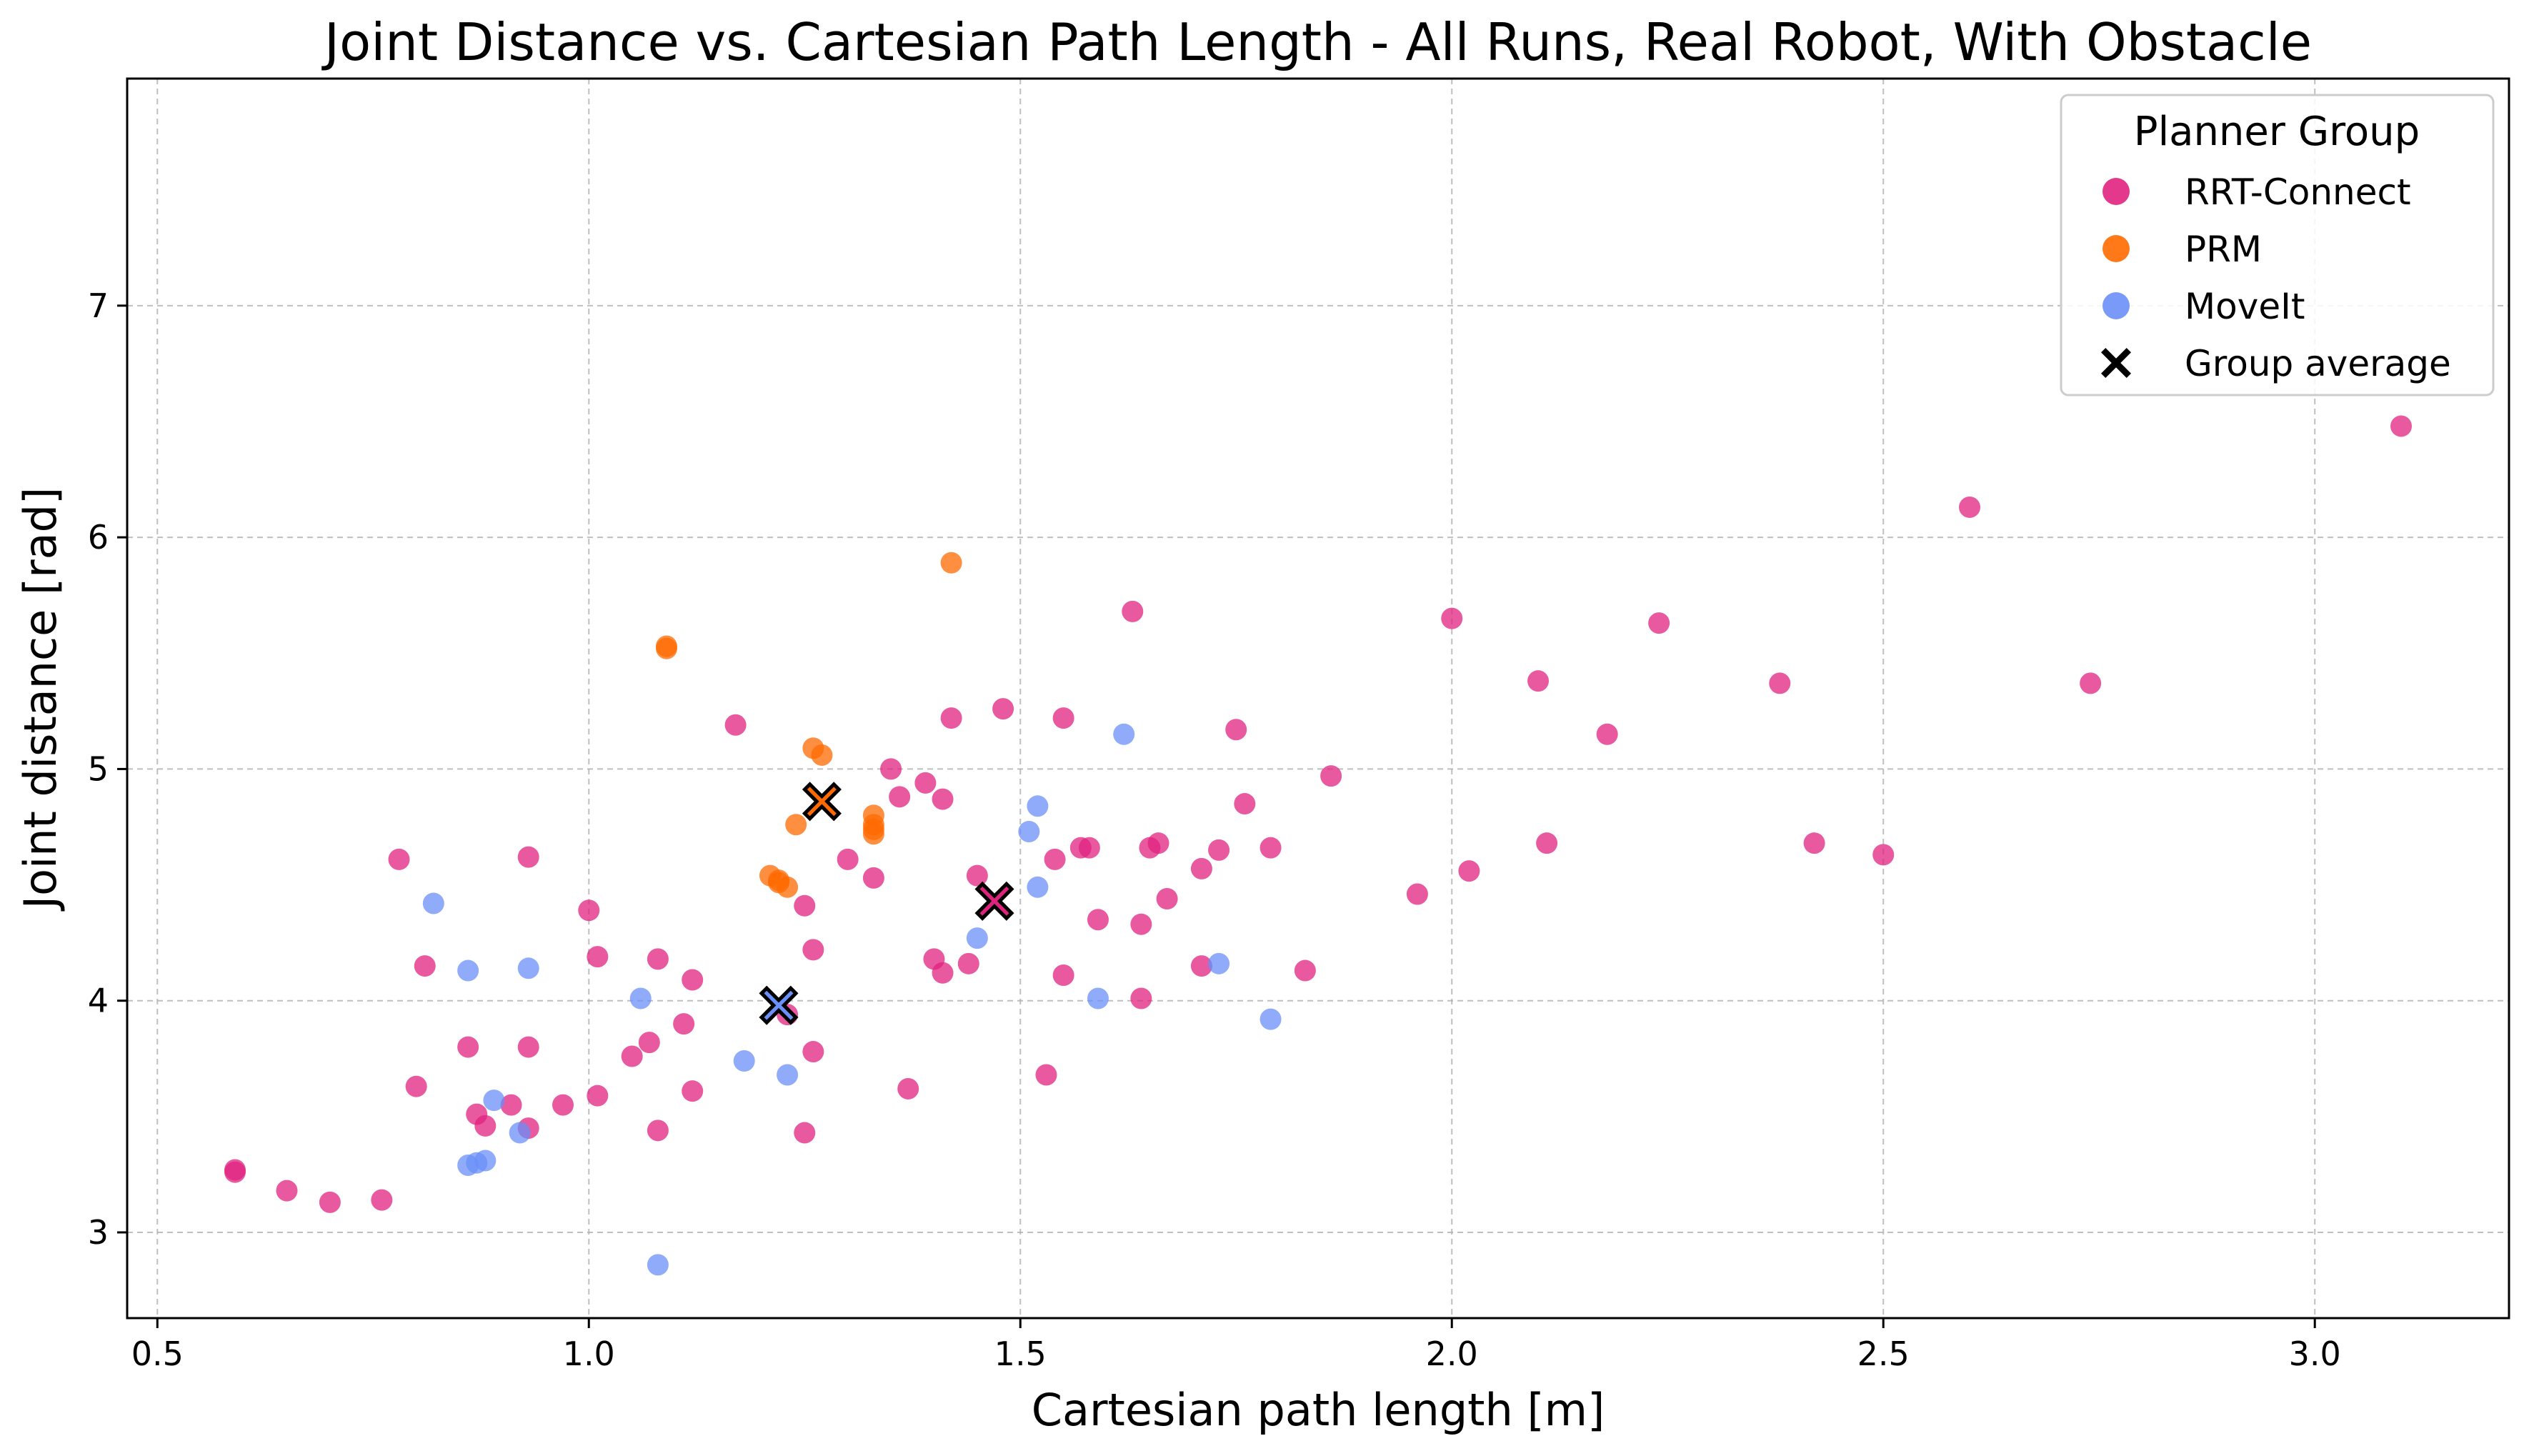 The image size is (2529, 1456). What do you see at coordinates (98, 768) in the screenshot?
I see `y-tick-label: 5` at bounding box center [98, 768].